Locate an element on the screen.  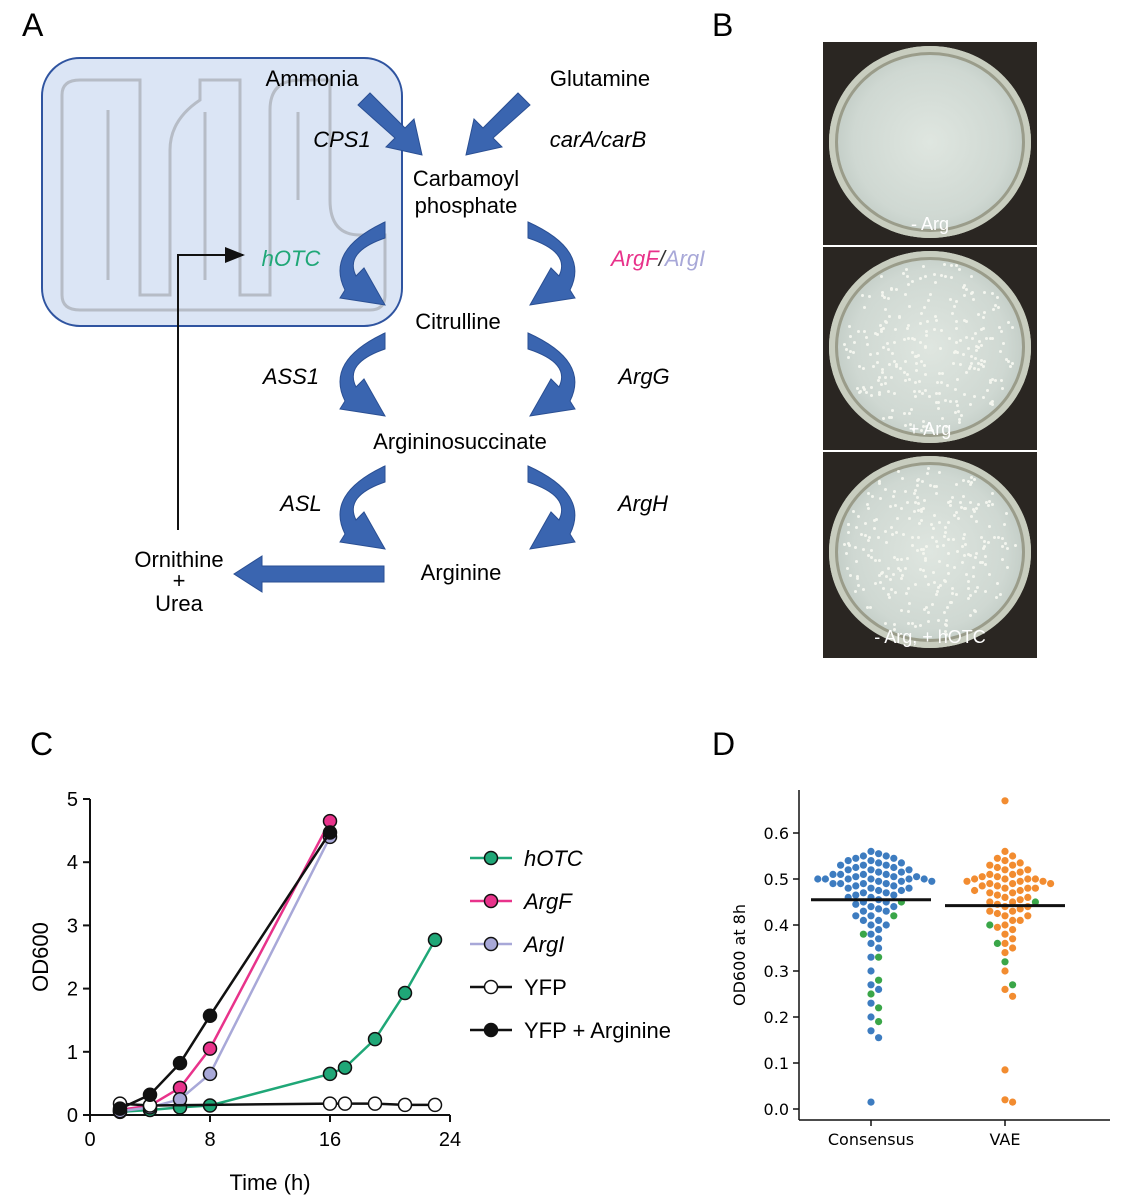
plate-photo-3: - Arg, + hOTC is located at coordinates (930, 555).